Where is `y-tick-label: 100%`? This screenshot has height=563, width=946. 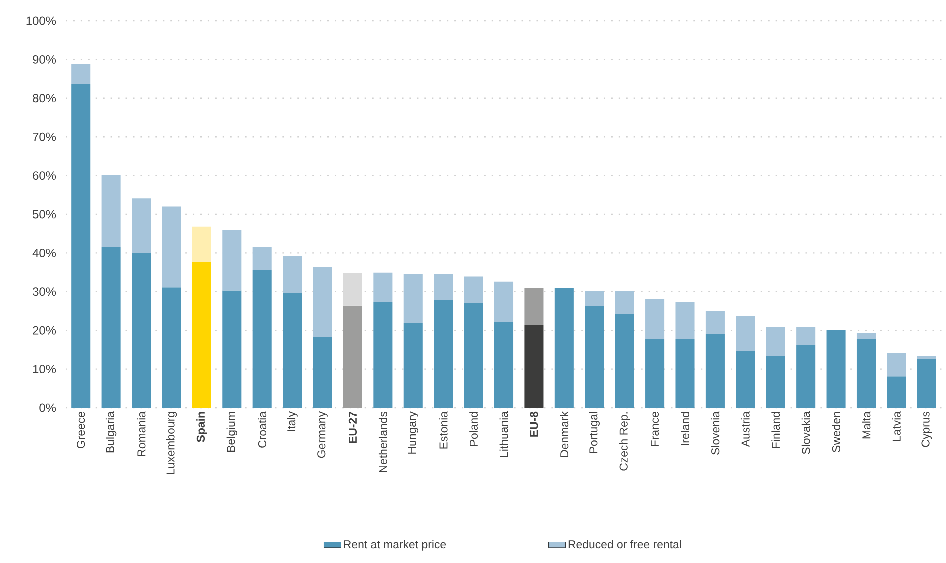
y-tick-label: 100% is located at coordinates (41, 21).